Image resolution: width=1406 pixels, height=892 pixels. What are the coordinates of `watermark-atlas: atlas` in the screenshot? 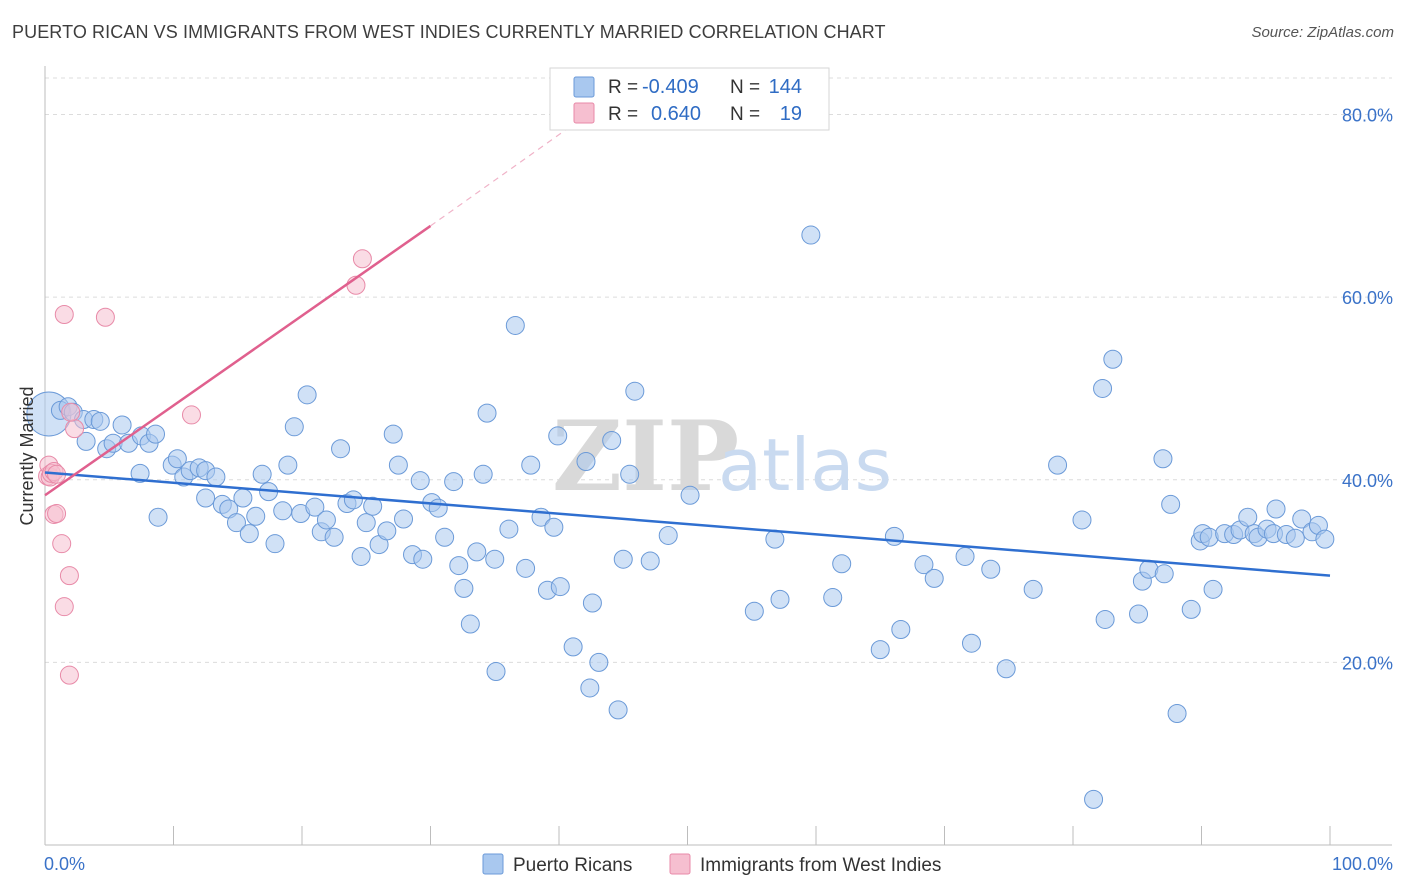 It's located at (805, 465).